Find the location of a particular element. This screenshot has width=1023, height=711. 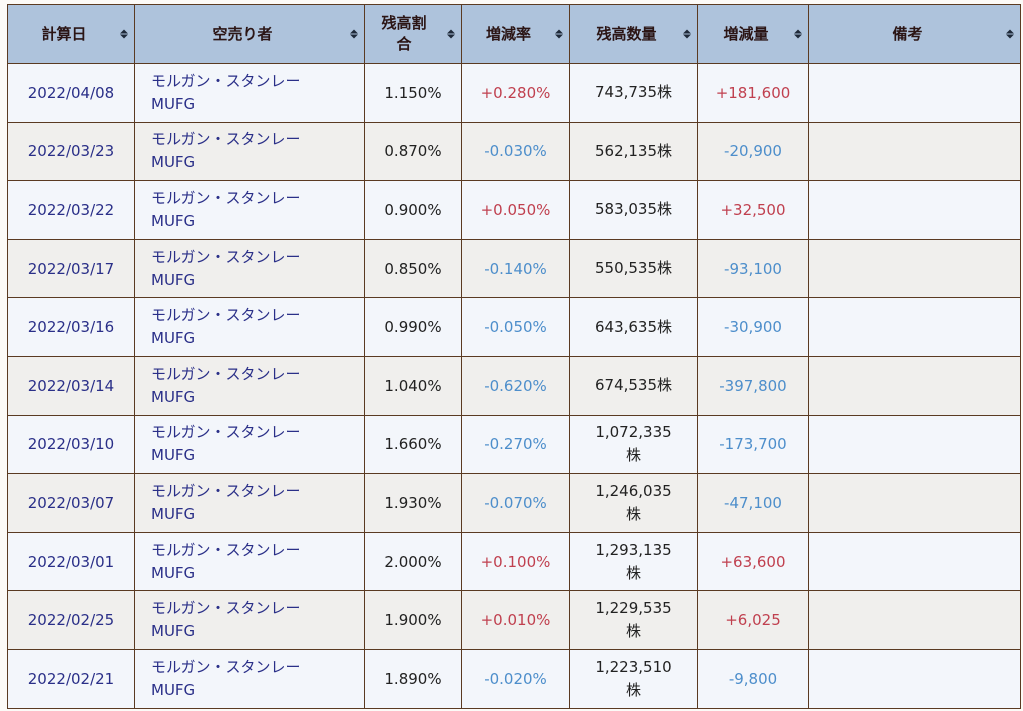

column-header-label: 増減量 is located at coordinates (746, 33).